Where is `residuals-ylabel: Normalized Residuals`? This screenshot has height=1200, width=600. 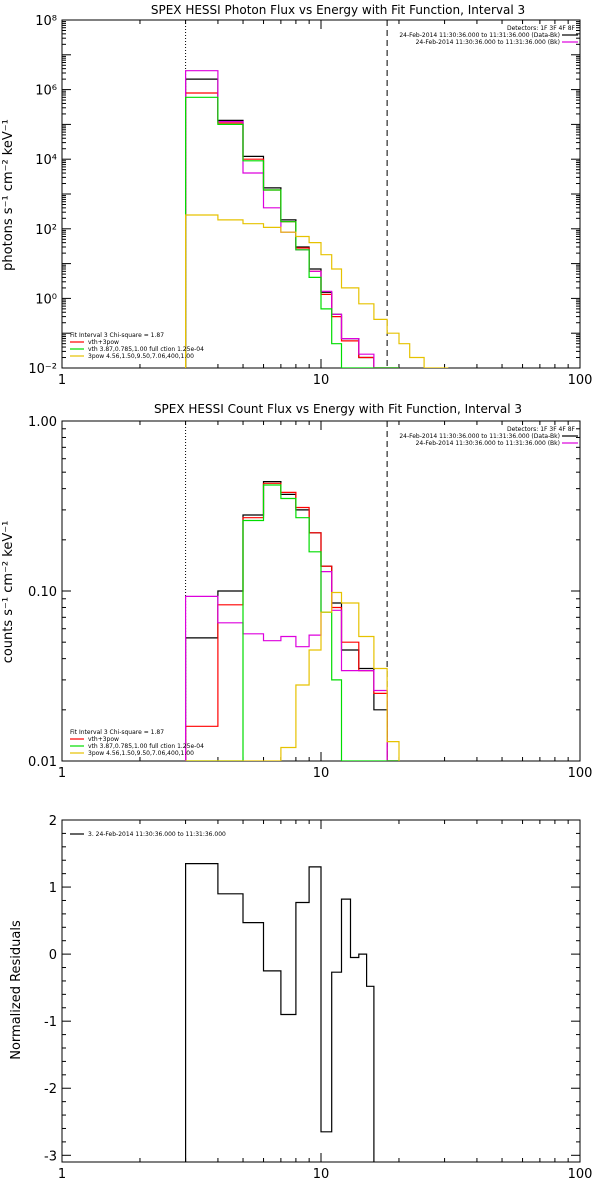
residuals-ylabel: Normalized Residuals is located at coordinates (16, 990).